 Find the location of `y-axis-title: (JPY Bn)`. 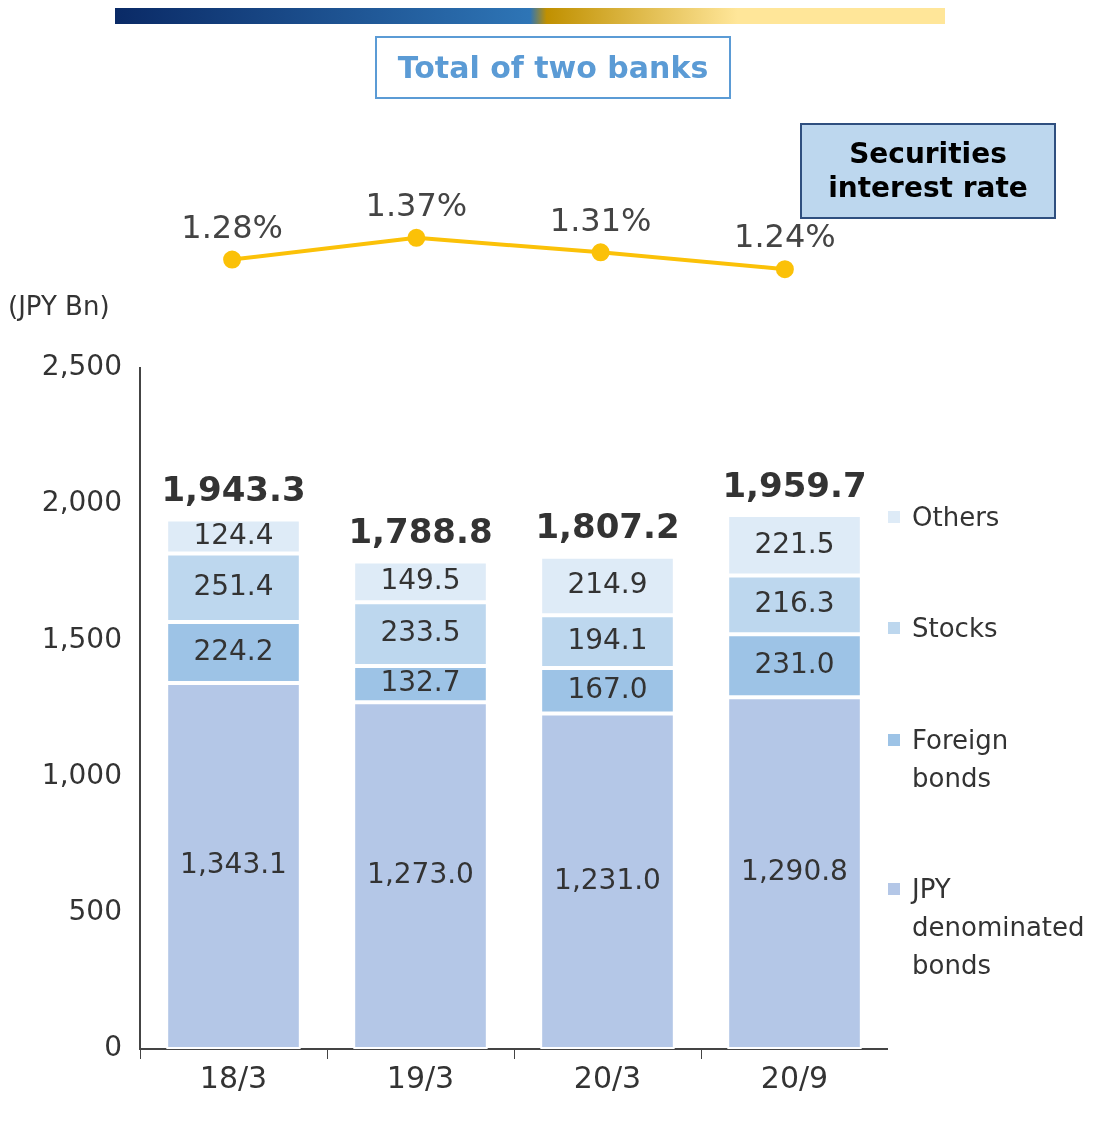

y-axis-title: (JPY Bn) is located at coordinates (59, 307).